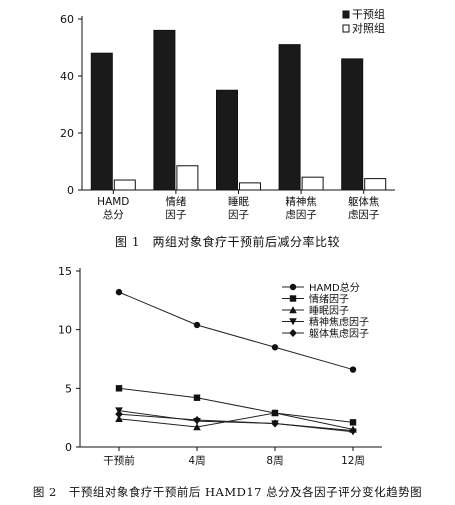  What do you see at coordinates (227, 492) in the screenshot?
I see `figure-2-caption: 图 2 干预组对象食疗干预前后 HAMD17 总分及各因子评分变化趋势图` at bounding box center [227, 492].